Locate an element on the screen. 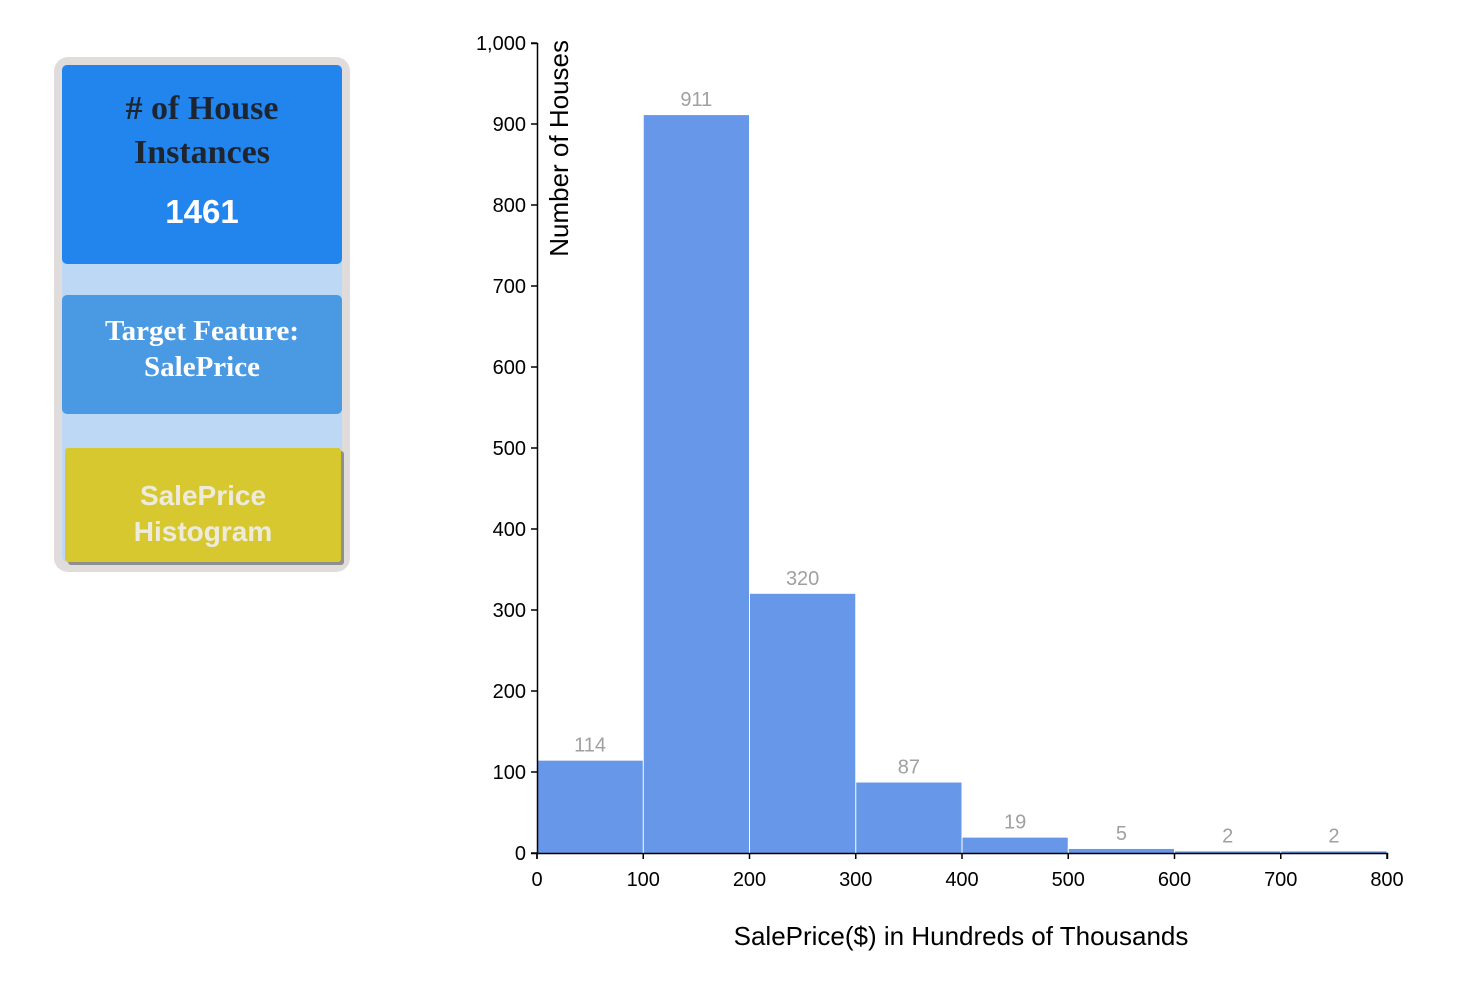 Image resolution: width=1482 pixels, height=994 pixels. bar-count-label: 5 is located at coordinates (1121, 834).